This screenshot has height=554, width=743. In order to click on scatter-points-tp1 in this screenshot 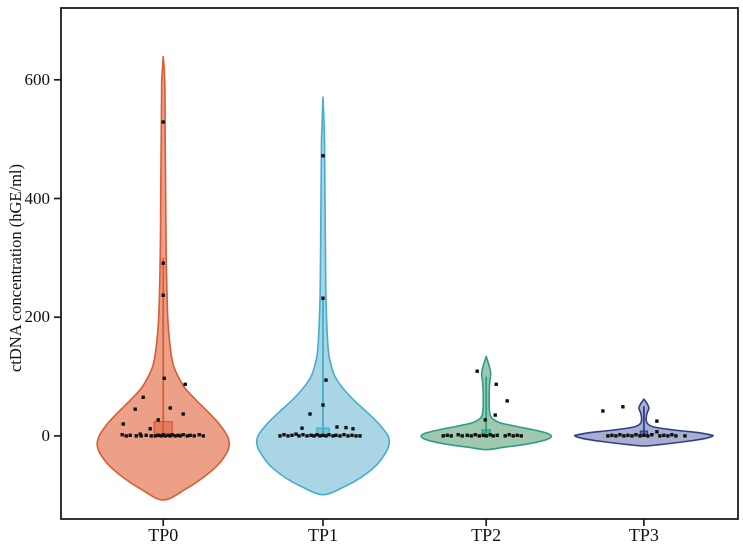, I will do `click(320, 296)`.